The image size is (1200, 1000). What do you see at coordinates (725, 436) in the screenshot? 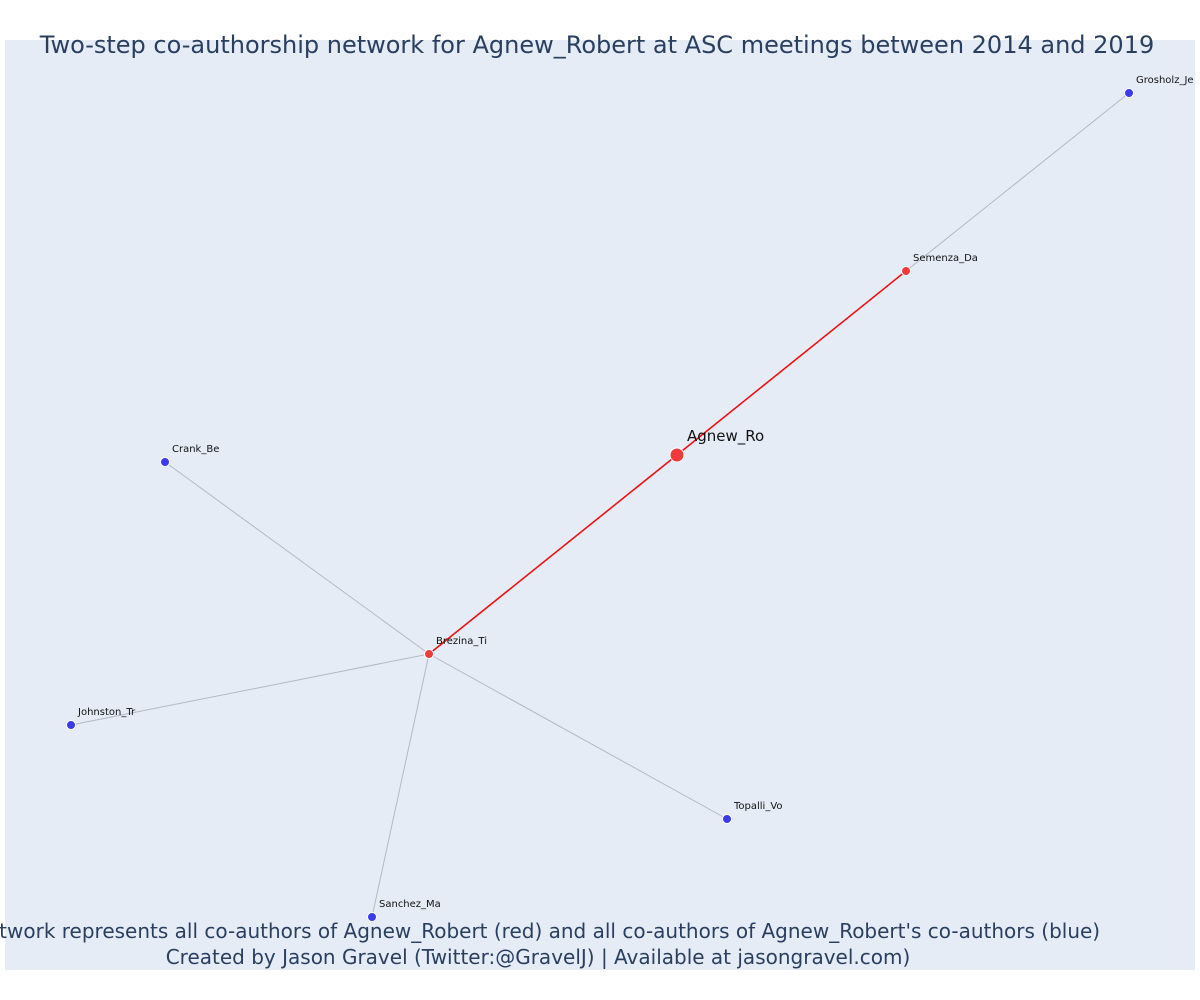
I see `node-label-agnew_ro: Agnew_Ro` at bounding box center [725, 436].